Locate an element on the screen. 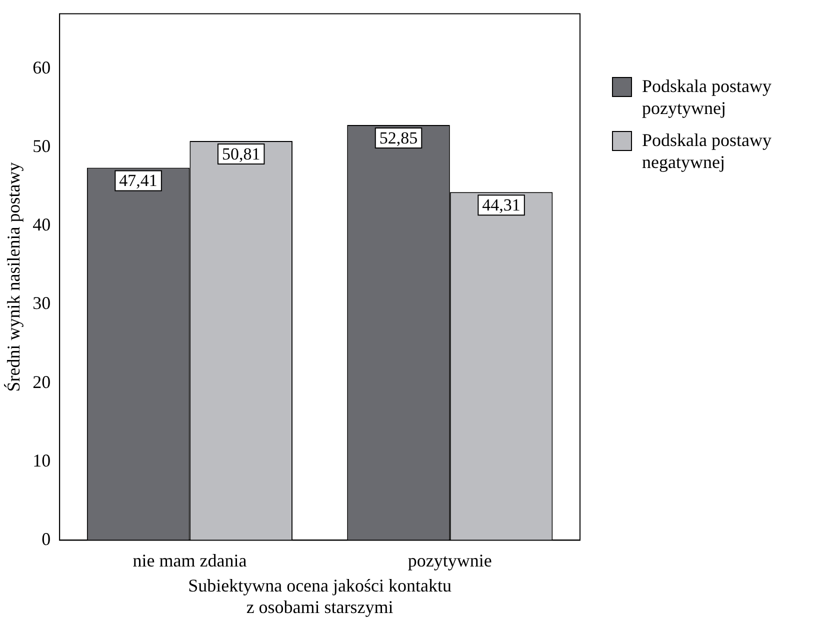 The height and width of the screenshot is (629, 814). y-axis-title: Średni wynik nasilenia postawy is located at coordinates (14, 277).